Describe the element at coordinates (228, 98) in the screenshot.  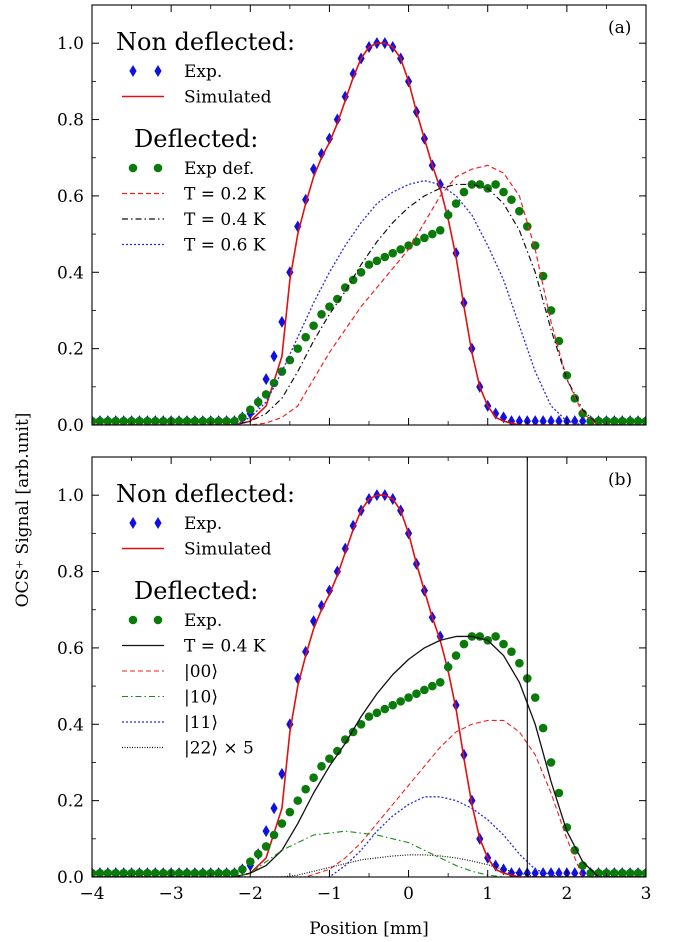
I see `panel-a-legend-entry-0-1-label: Simulated` at that location.